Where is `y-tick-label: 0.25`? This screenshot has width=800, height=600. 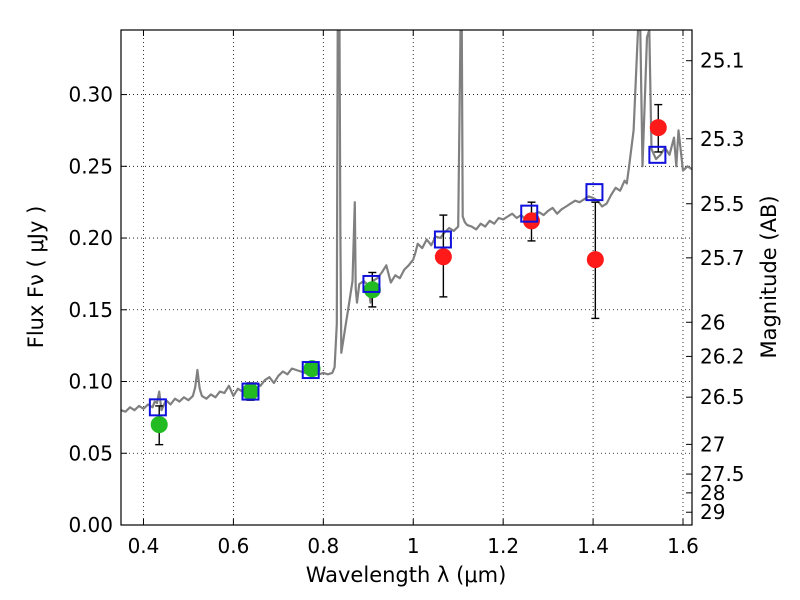 y-tick-label: 0.25 is located at coordinates (90, 166).